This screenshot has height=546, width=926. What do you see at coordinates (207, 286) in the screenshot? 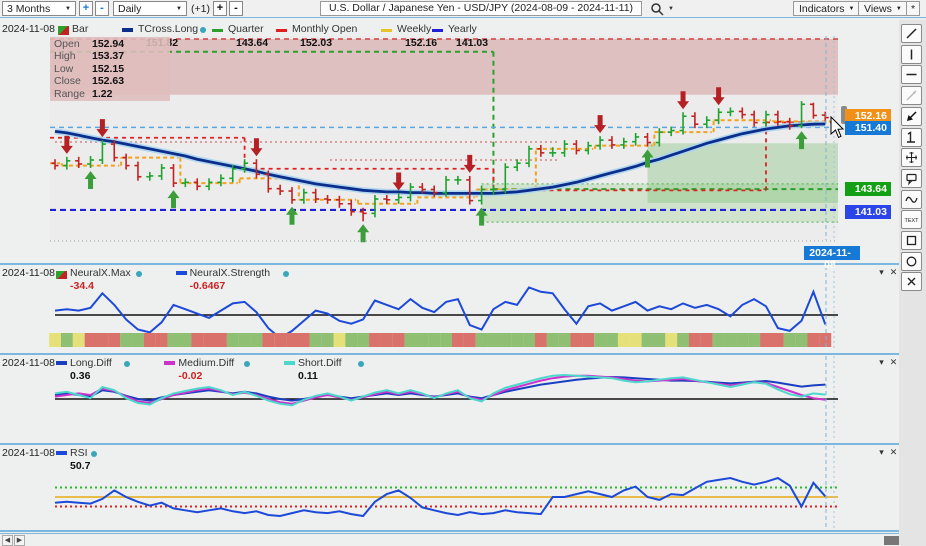
I see `legend-value-neuralx-strength: -0.6467` at bounding box center [207, 286].